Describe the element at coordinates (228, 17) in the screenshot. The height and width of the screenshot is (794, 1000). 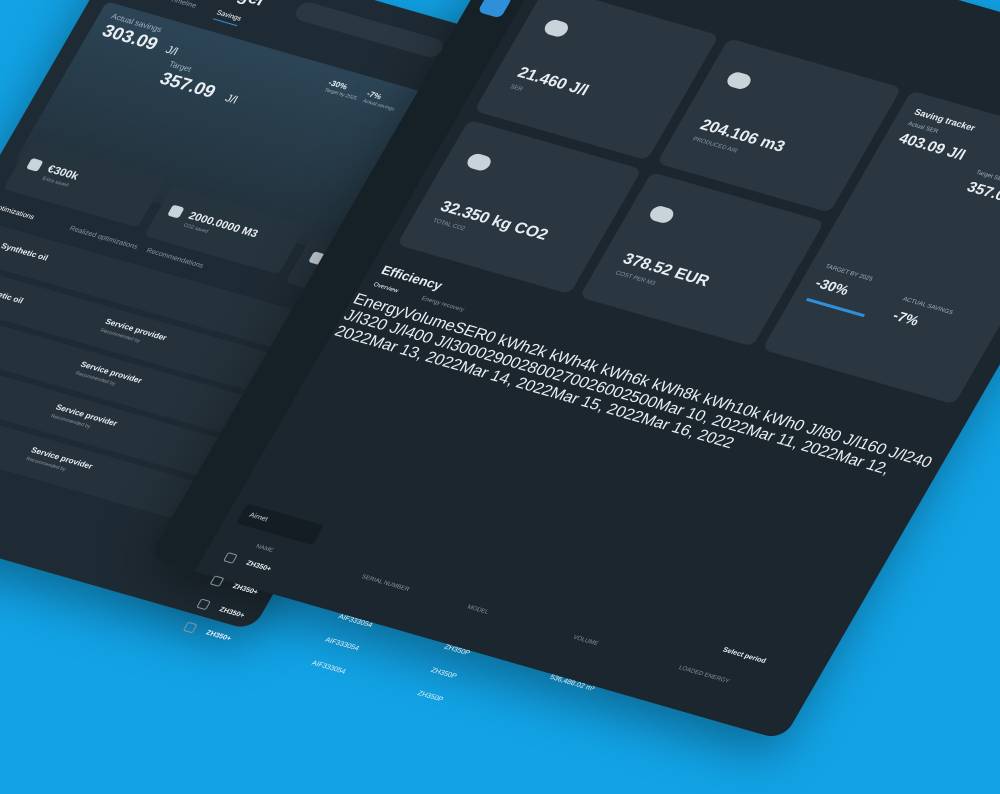
I see `tab: Savings` at that location.